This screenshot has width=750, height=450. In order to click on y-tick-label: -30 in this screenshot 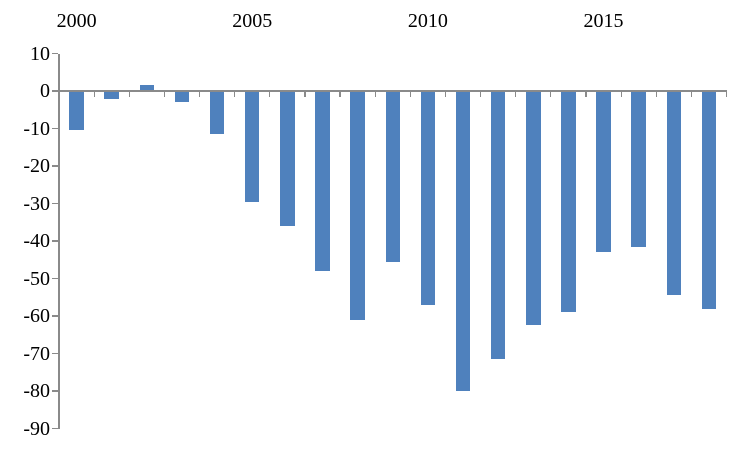, I will do `click(36, 203)`.